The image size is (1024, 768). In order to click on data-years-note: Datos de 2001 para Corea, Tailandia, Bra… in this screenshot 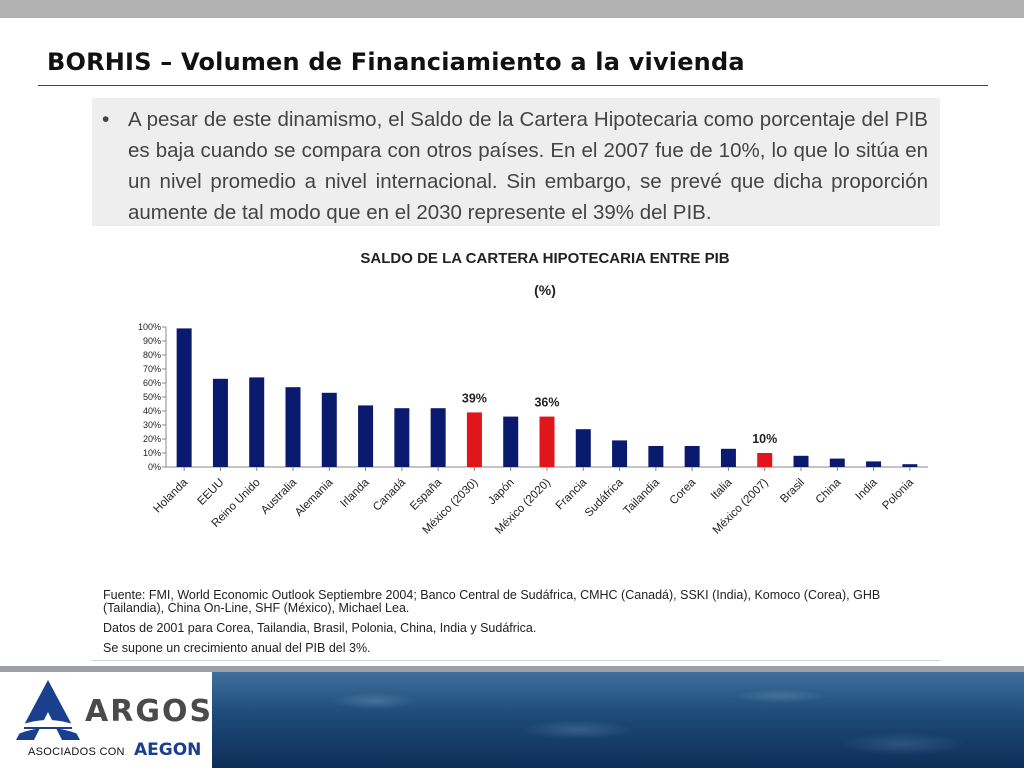, I will do `click(320, 628)`.